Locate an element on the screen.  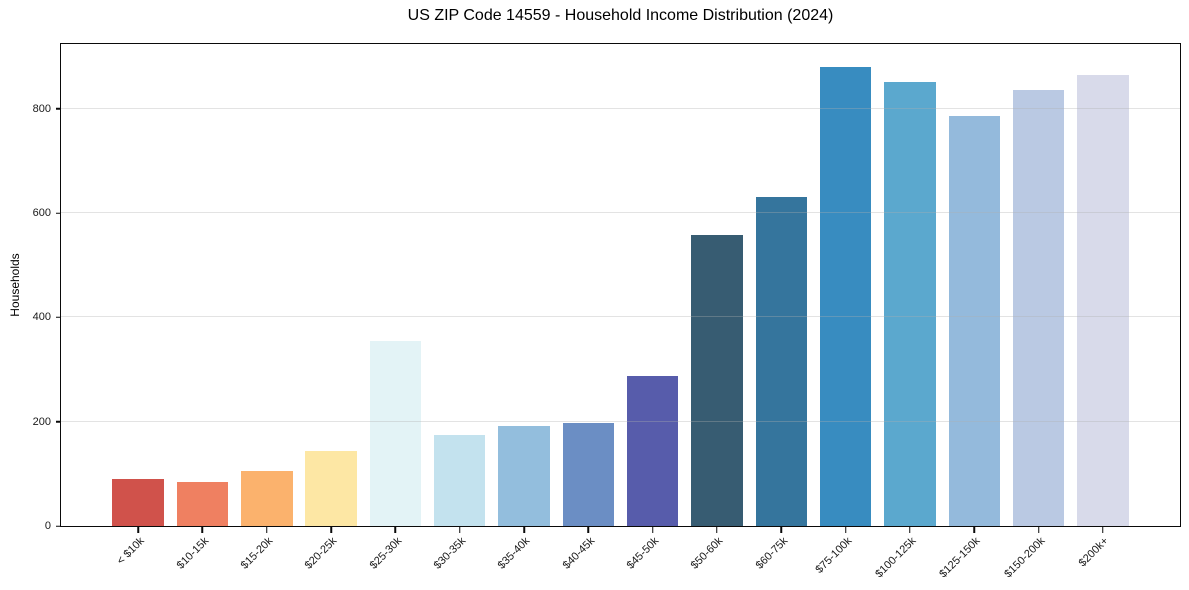
y-tick-label: 200 is located at coordinates (41, 421).